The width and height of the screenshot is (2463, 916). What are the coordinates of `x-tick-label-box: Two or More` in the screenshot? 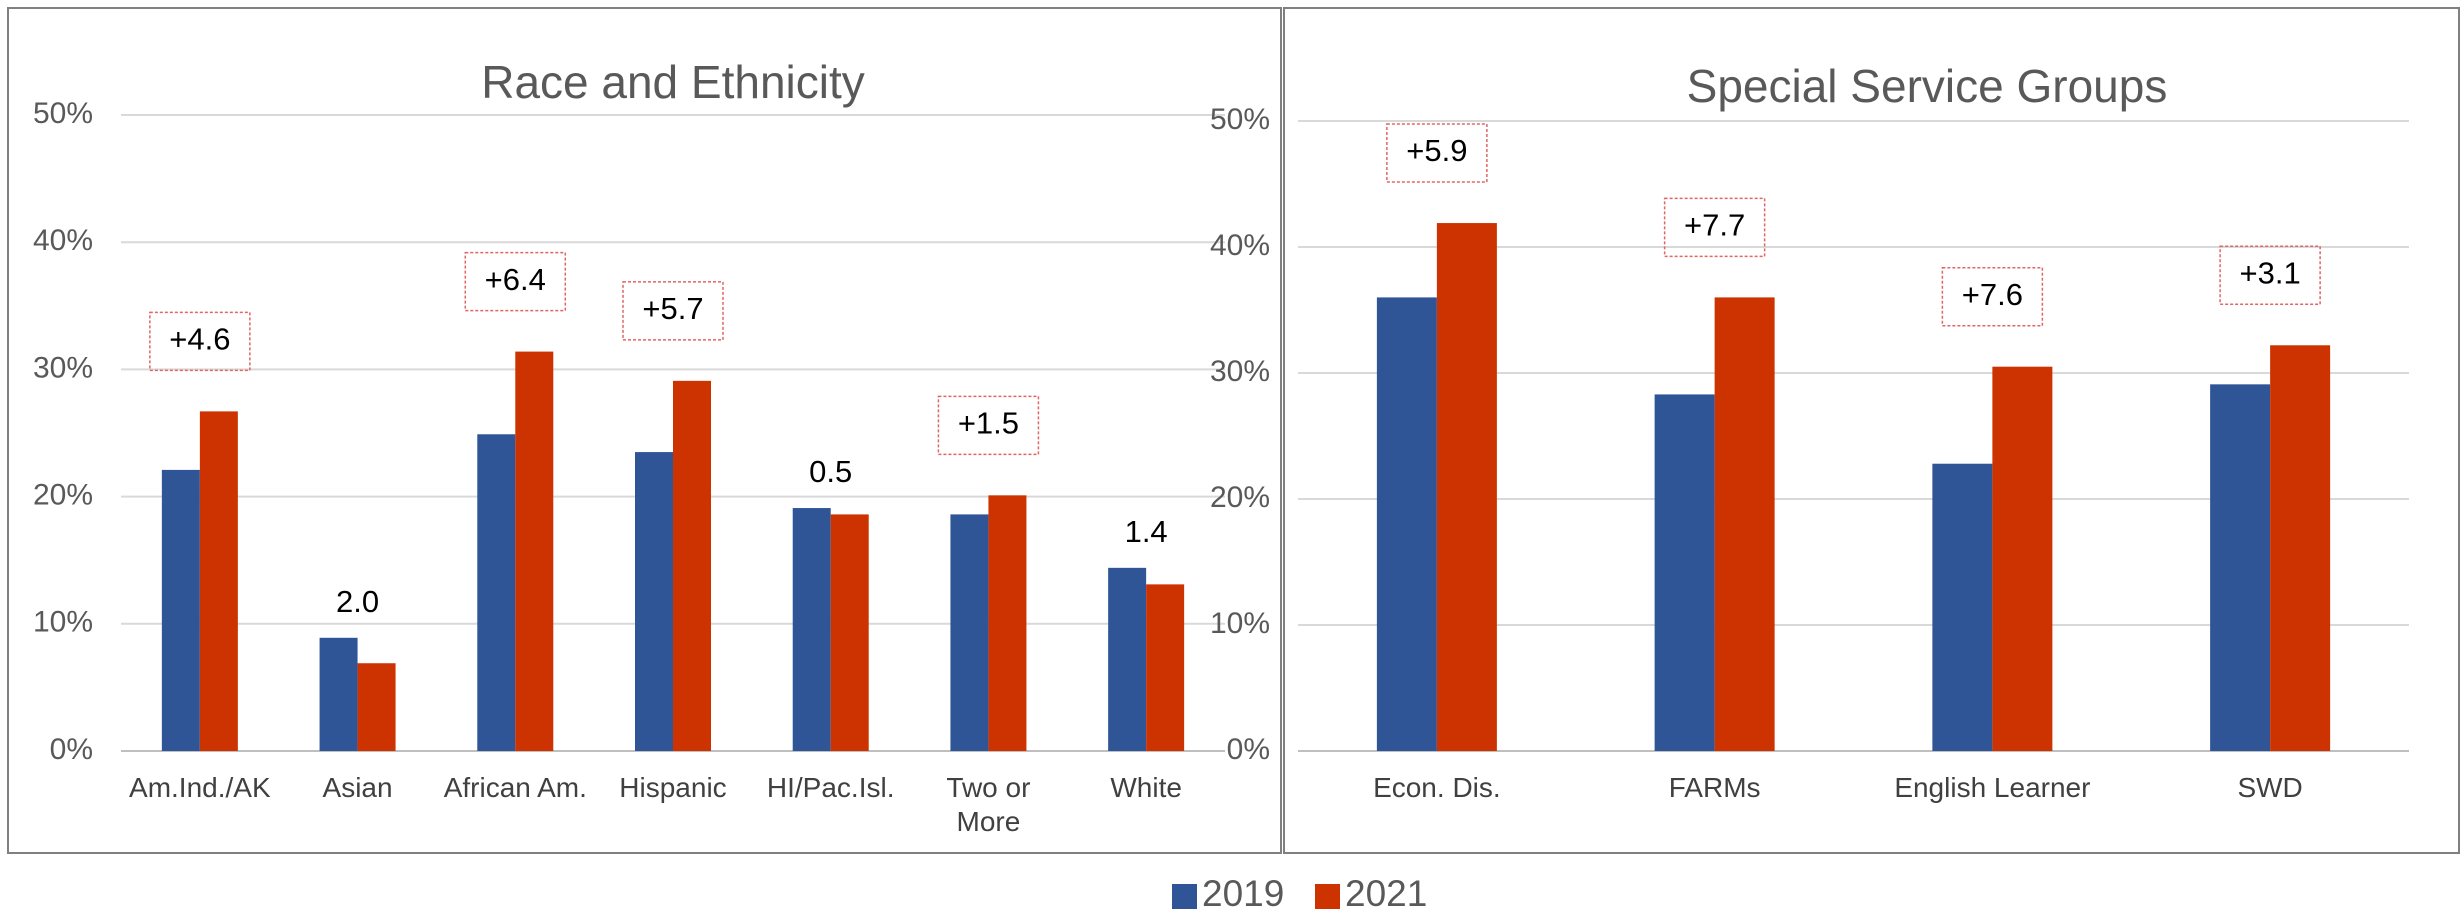 It's located at (988, 804).